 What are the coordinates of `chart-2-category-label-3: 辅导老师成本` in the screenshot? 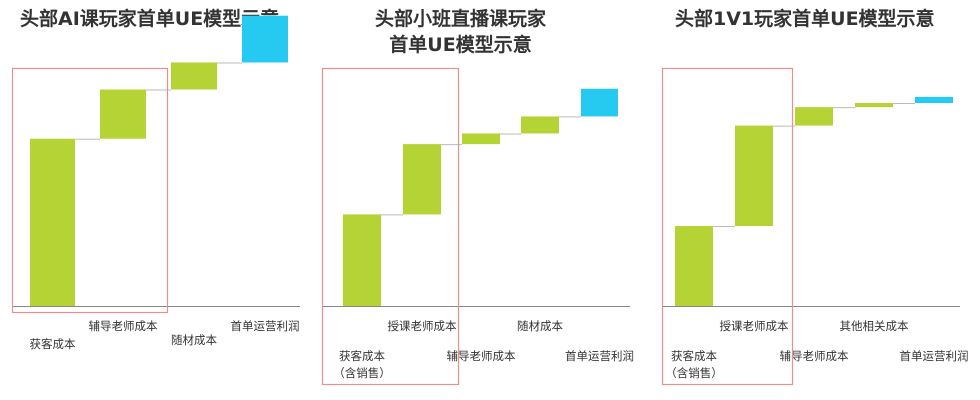 It's located at (481, 356).